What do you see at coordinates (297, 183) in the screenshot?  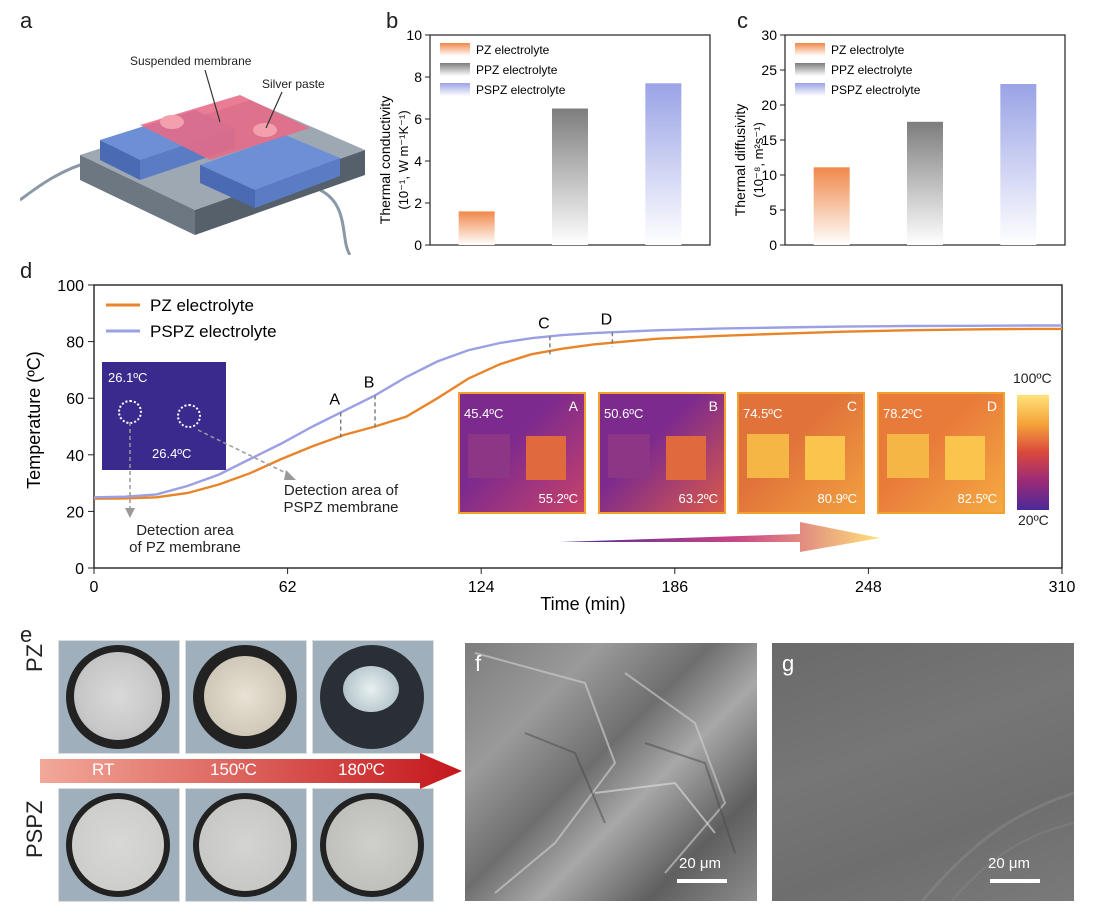 I see `right-electrode-front` at bounding box center [297, 183].